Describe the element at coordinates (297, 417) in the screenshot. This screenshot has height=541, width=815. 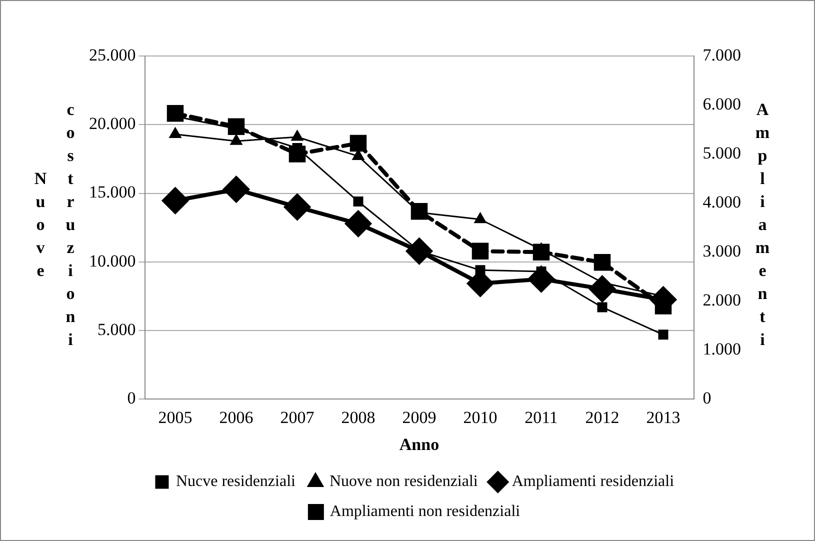
I see `x-tick-label: 2007` at that location.